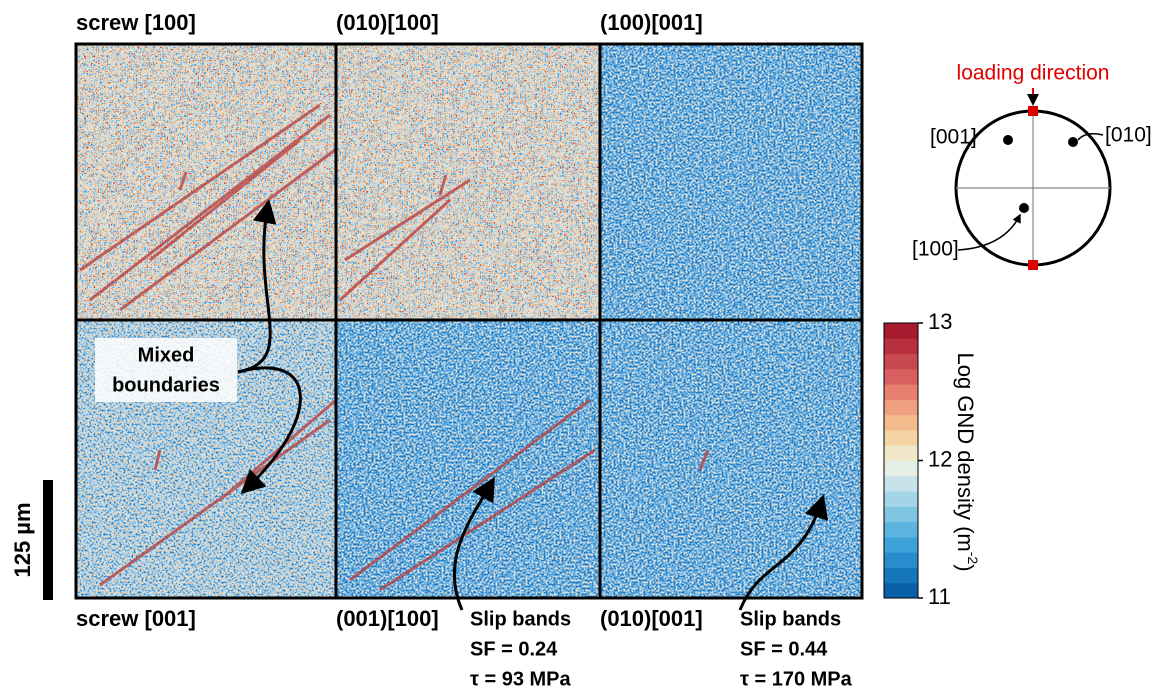 The image size is (1172, 690). What do you see at coordinates (166, 385) in the screenshot?
I see `annotation: boundaries` at bounding box center [166, 385].